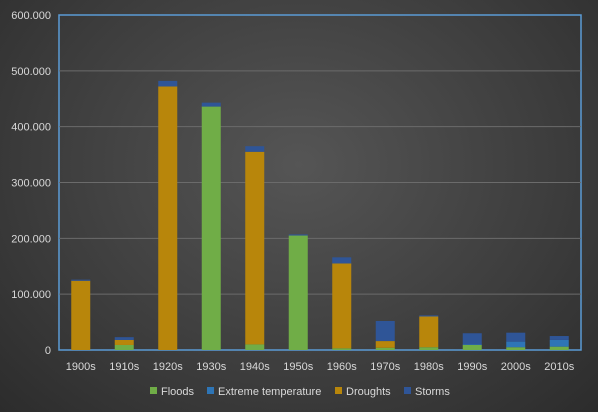  I want to click on x-tick-label: 2000s, so click(516, 367).